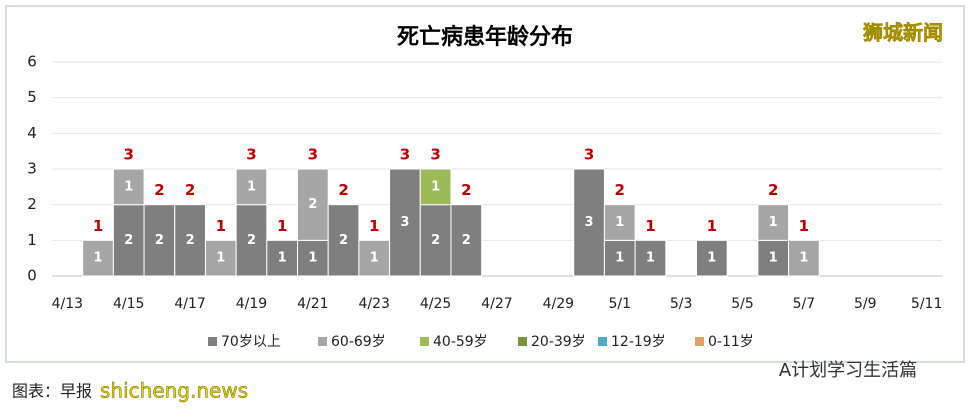 The image size is (971, 416). What do you see at coordinates (865, 304) in the screenshot?
I see `x-tick-label: 5/9` at bounding box center [865, 304].